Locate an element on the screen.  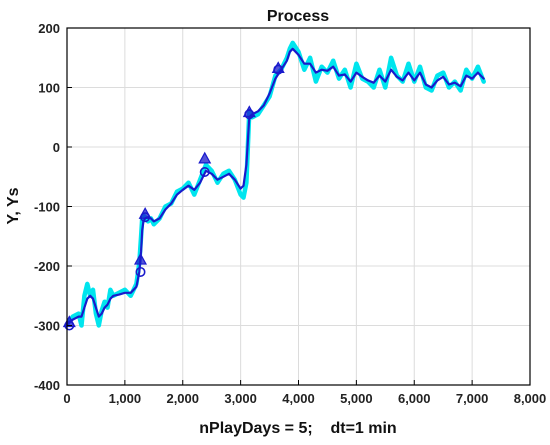
y-tick-label: -100 is located at coordinates (47, 207).